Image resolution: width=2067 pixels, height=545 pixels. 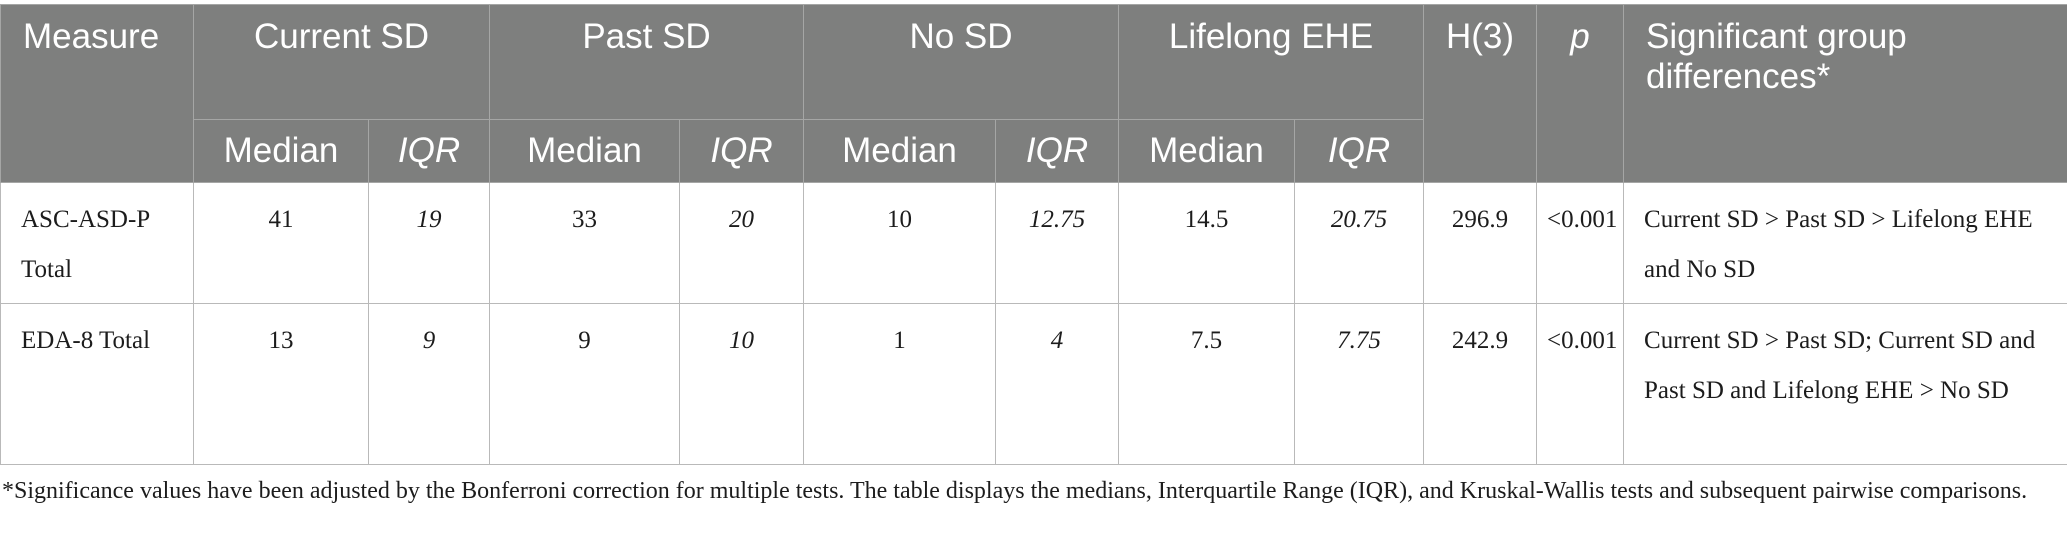 I want to click on row-measure: ASC-ASD-P Total, so click(x=97, y=243).